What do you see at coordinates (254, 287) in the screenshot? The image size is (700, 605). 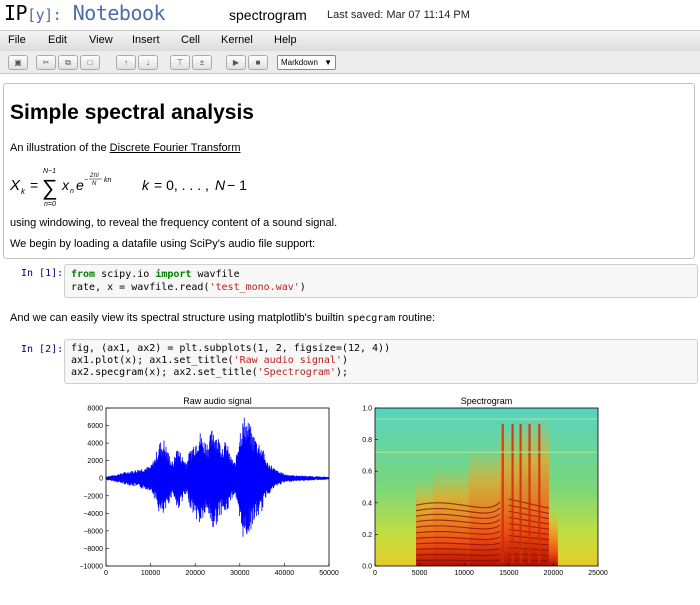 I see `line2-string: 'test_mono.wav'` at bounding box center [254, 287].